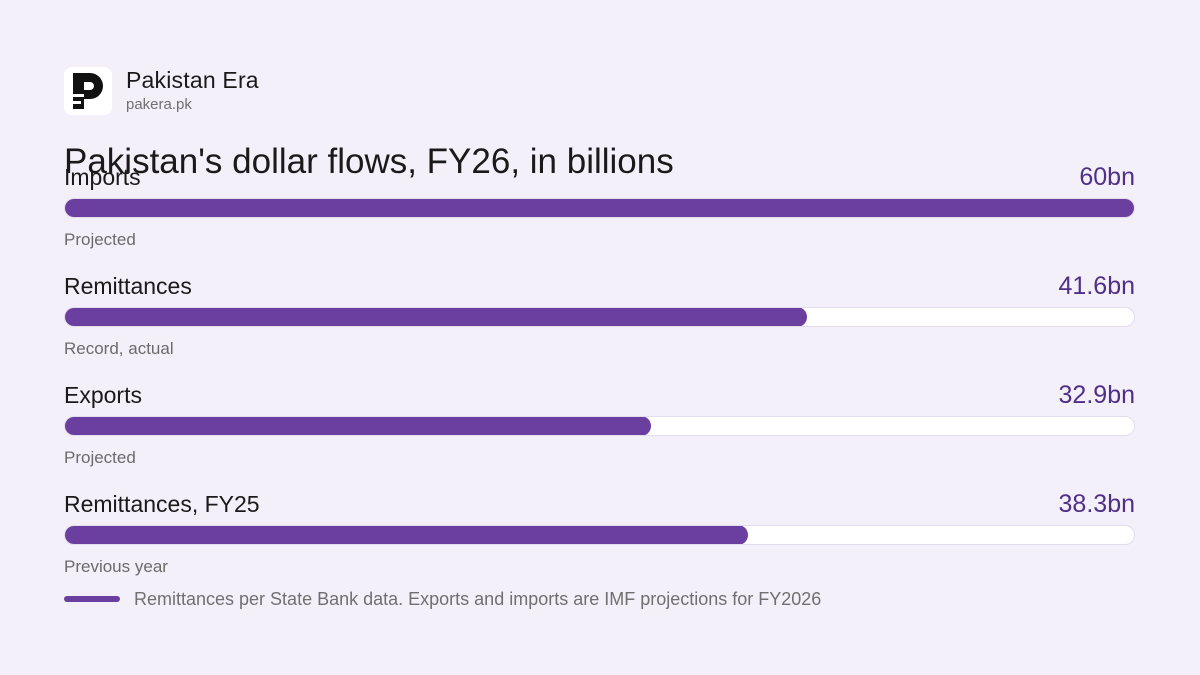  Describe the element at coordinates (192, 80) in the screenshot. I see `brand-name: Pakistan Era` at that location.